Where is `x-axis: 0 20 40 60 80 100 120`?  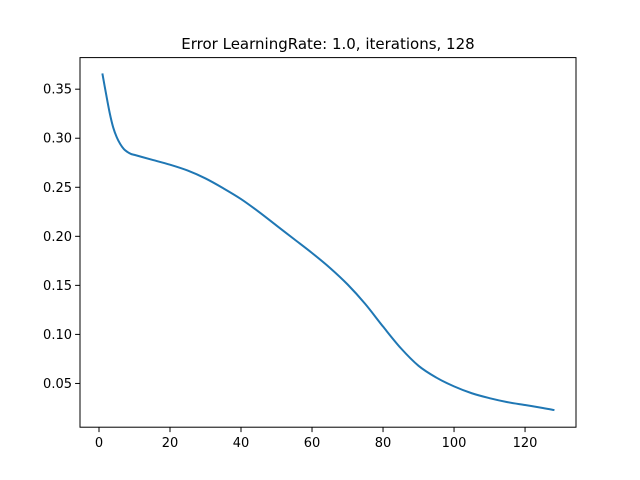 x-axis: 0 20 40 60 80 100 120 is located at coordinates (316, 439).